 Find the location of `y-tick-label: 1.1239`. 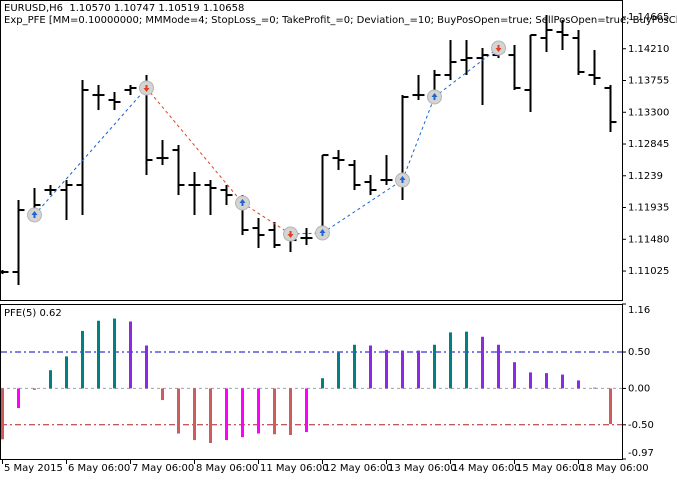

y-tick-label: 1.1239 is located at coordinates (645, 176).